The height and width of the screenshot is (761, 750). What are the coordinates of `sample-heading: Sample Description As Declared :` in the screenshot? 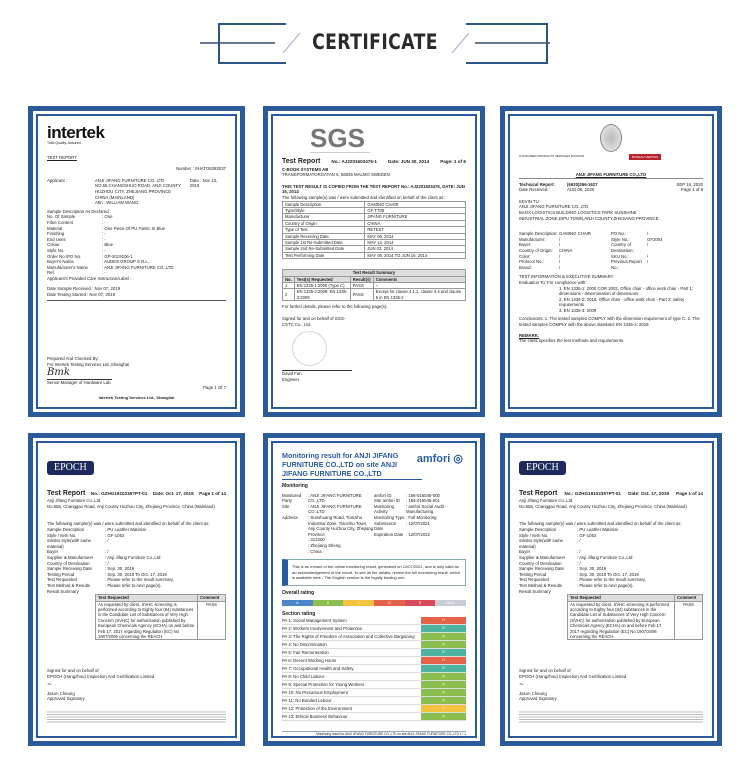 It's located at (79, 211).